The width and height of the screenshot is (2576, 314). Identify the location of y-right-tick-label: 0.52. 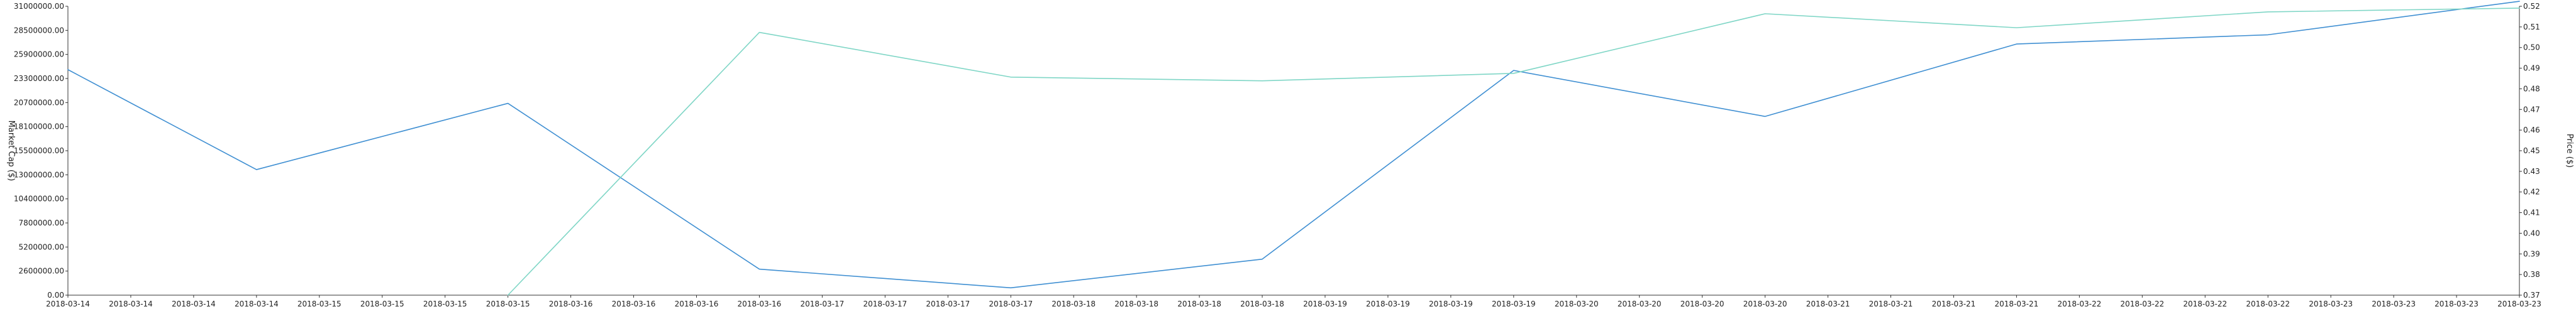
(2531, 6).